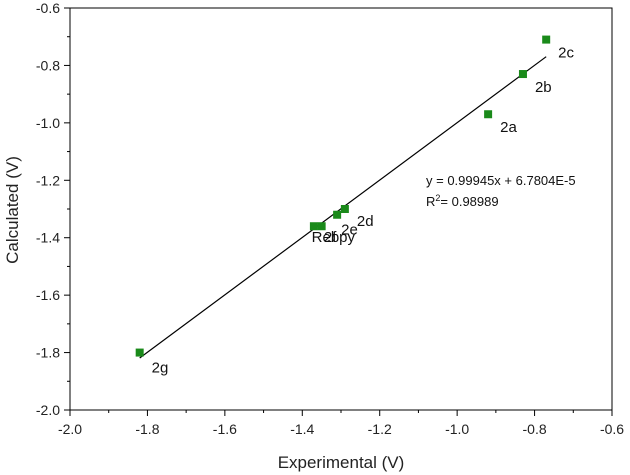  Describe the element at coordinates (330, 237) in the screenshot. I see `point-label-2f: 2f` at that location.